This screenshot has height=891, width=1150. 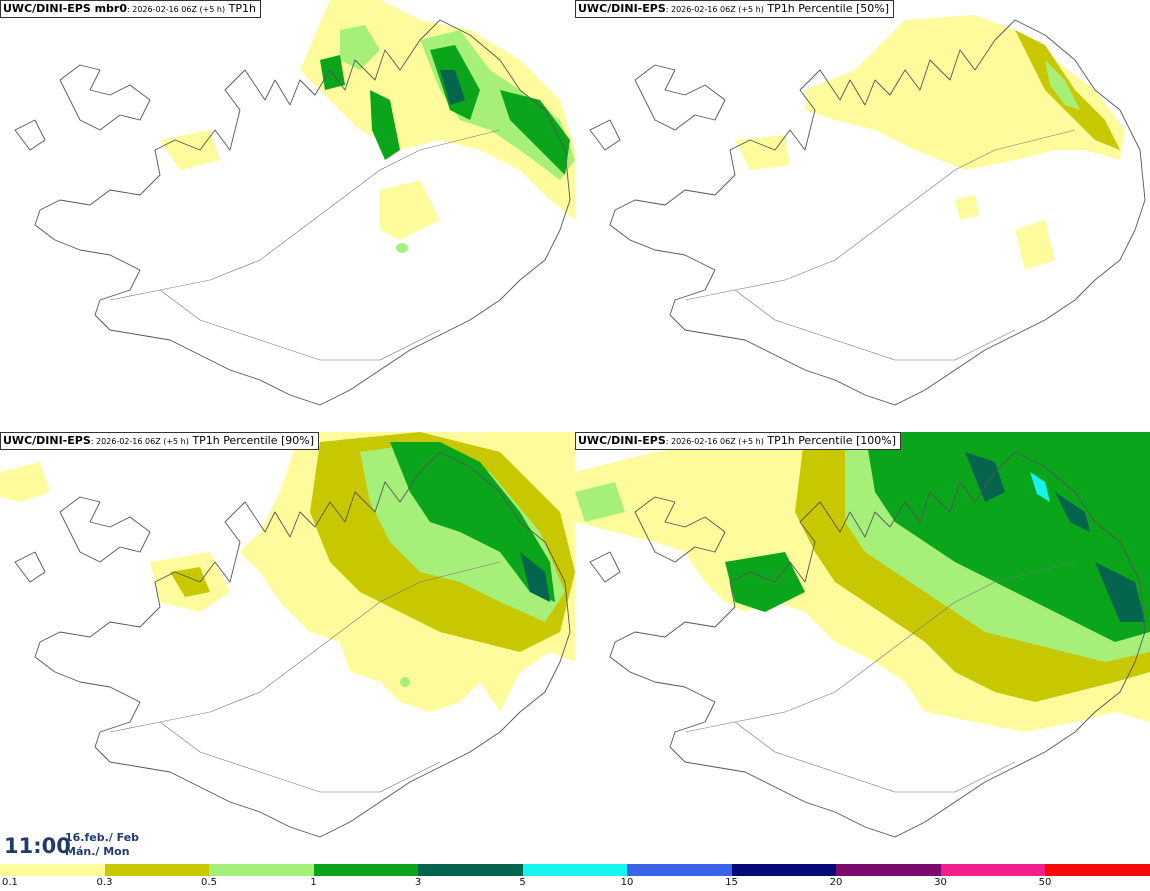 I want to click on valid-time-box: 11:00 16.feb./ Feb Mán./ Mon, so click(x=70, y=845).